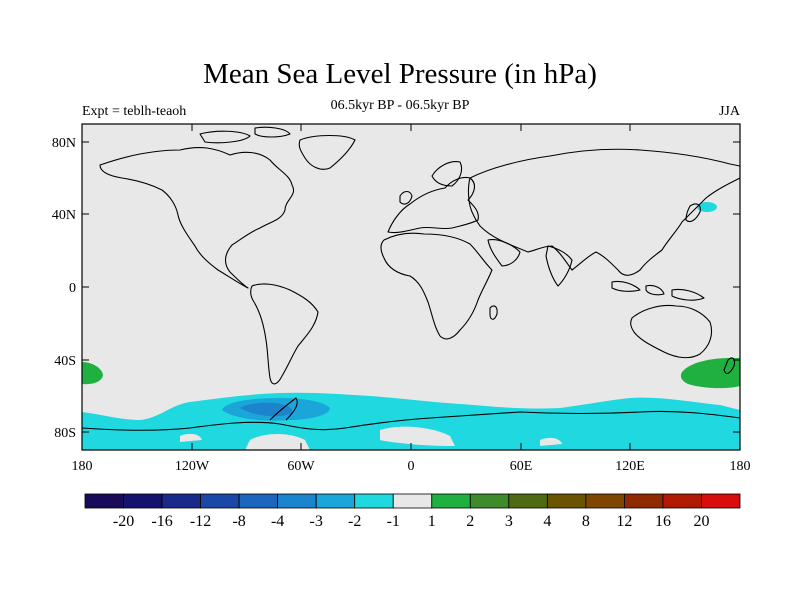  What do you see at coordinates (277, 521) in the screenshot?
I see `colorbar-label: -4` at bounding box center [277, 521].